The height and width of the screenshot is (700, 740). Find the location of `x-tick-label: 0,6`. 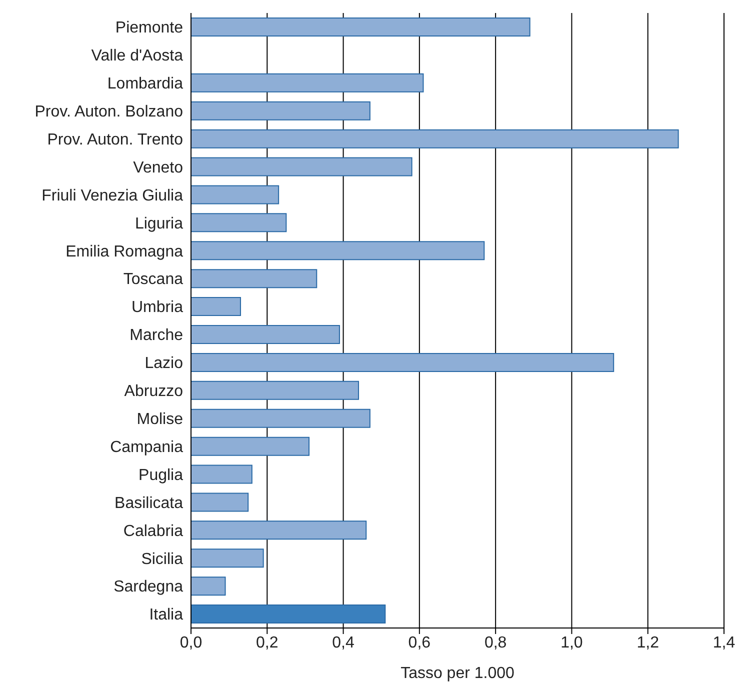

x-tick-label: 0,6 is located at coordinates (419, 643).